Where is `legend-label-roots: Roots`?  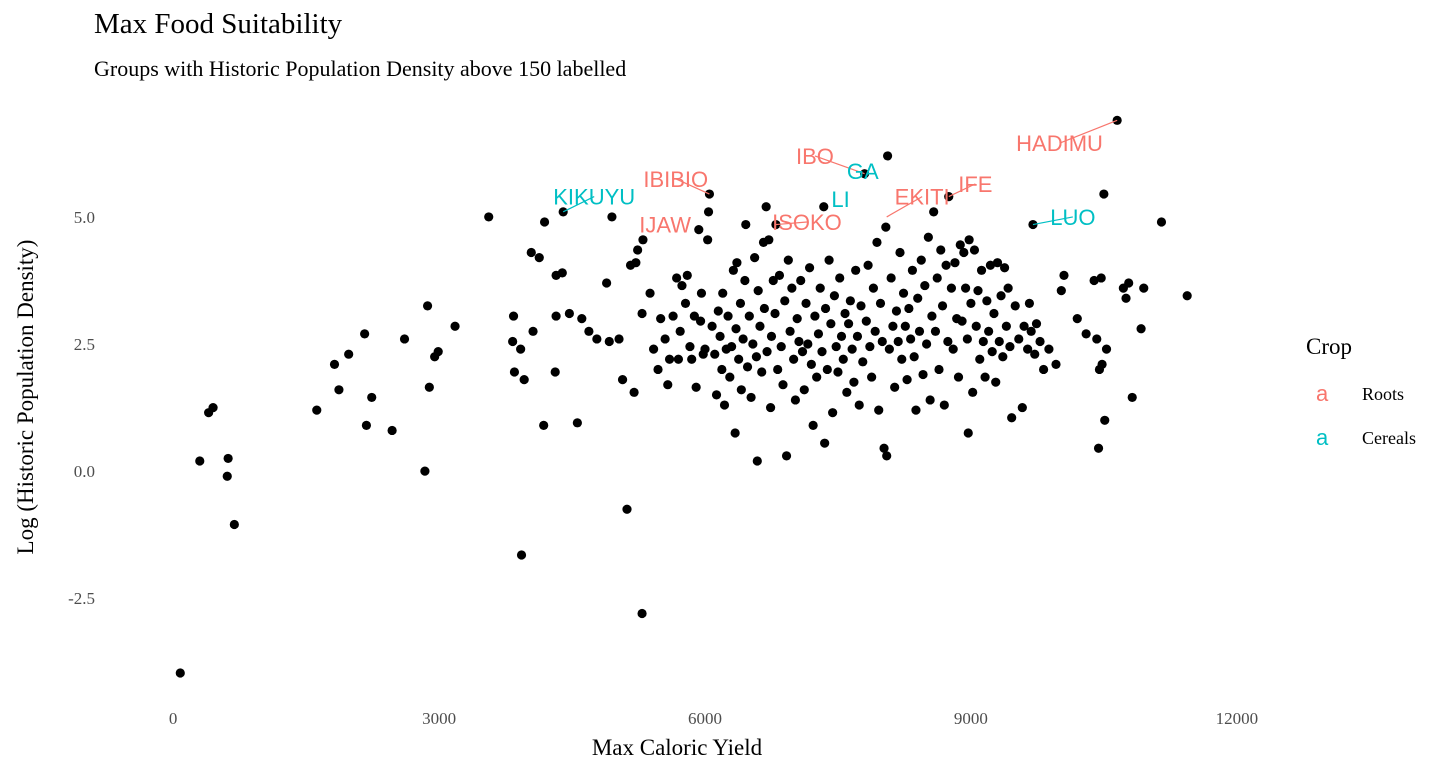 legend-label-roots: Roots is located at coordinates (1383, 393).